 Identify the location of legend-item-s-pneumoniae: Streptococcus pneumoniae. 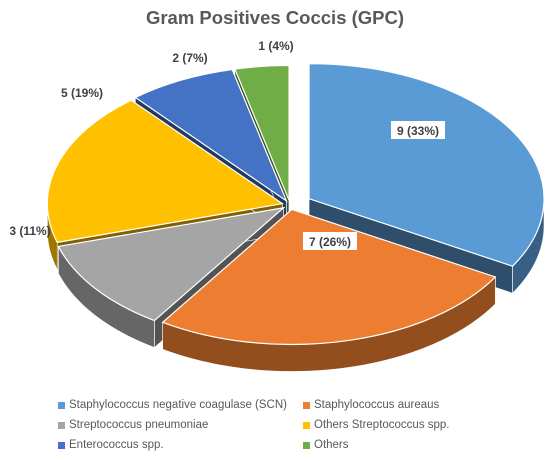
(180, 425).